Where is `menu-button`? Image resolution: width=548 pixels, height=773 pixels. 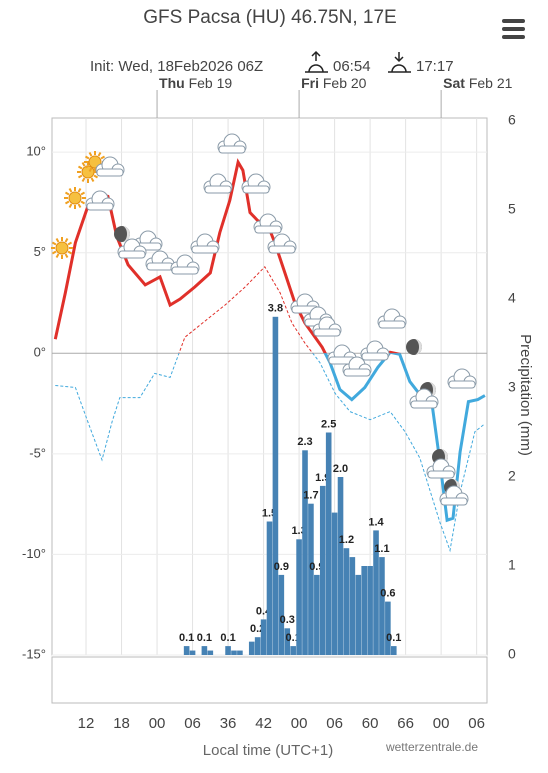
menu-button is located at coordinates (513, 29).